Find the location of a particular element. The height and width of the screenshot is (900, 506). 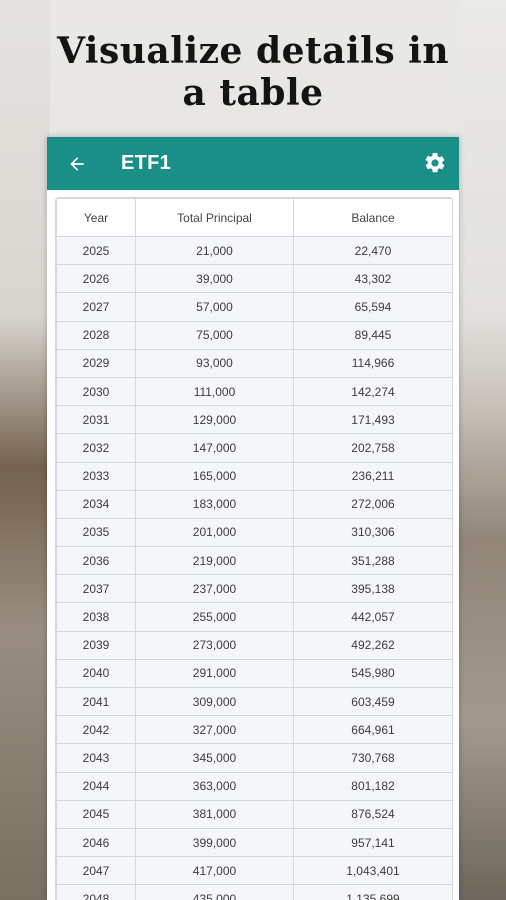

table-row: 2036 219,000 351,288 is located at coordinates (254, 561).